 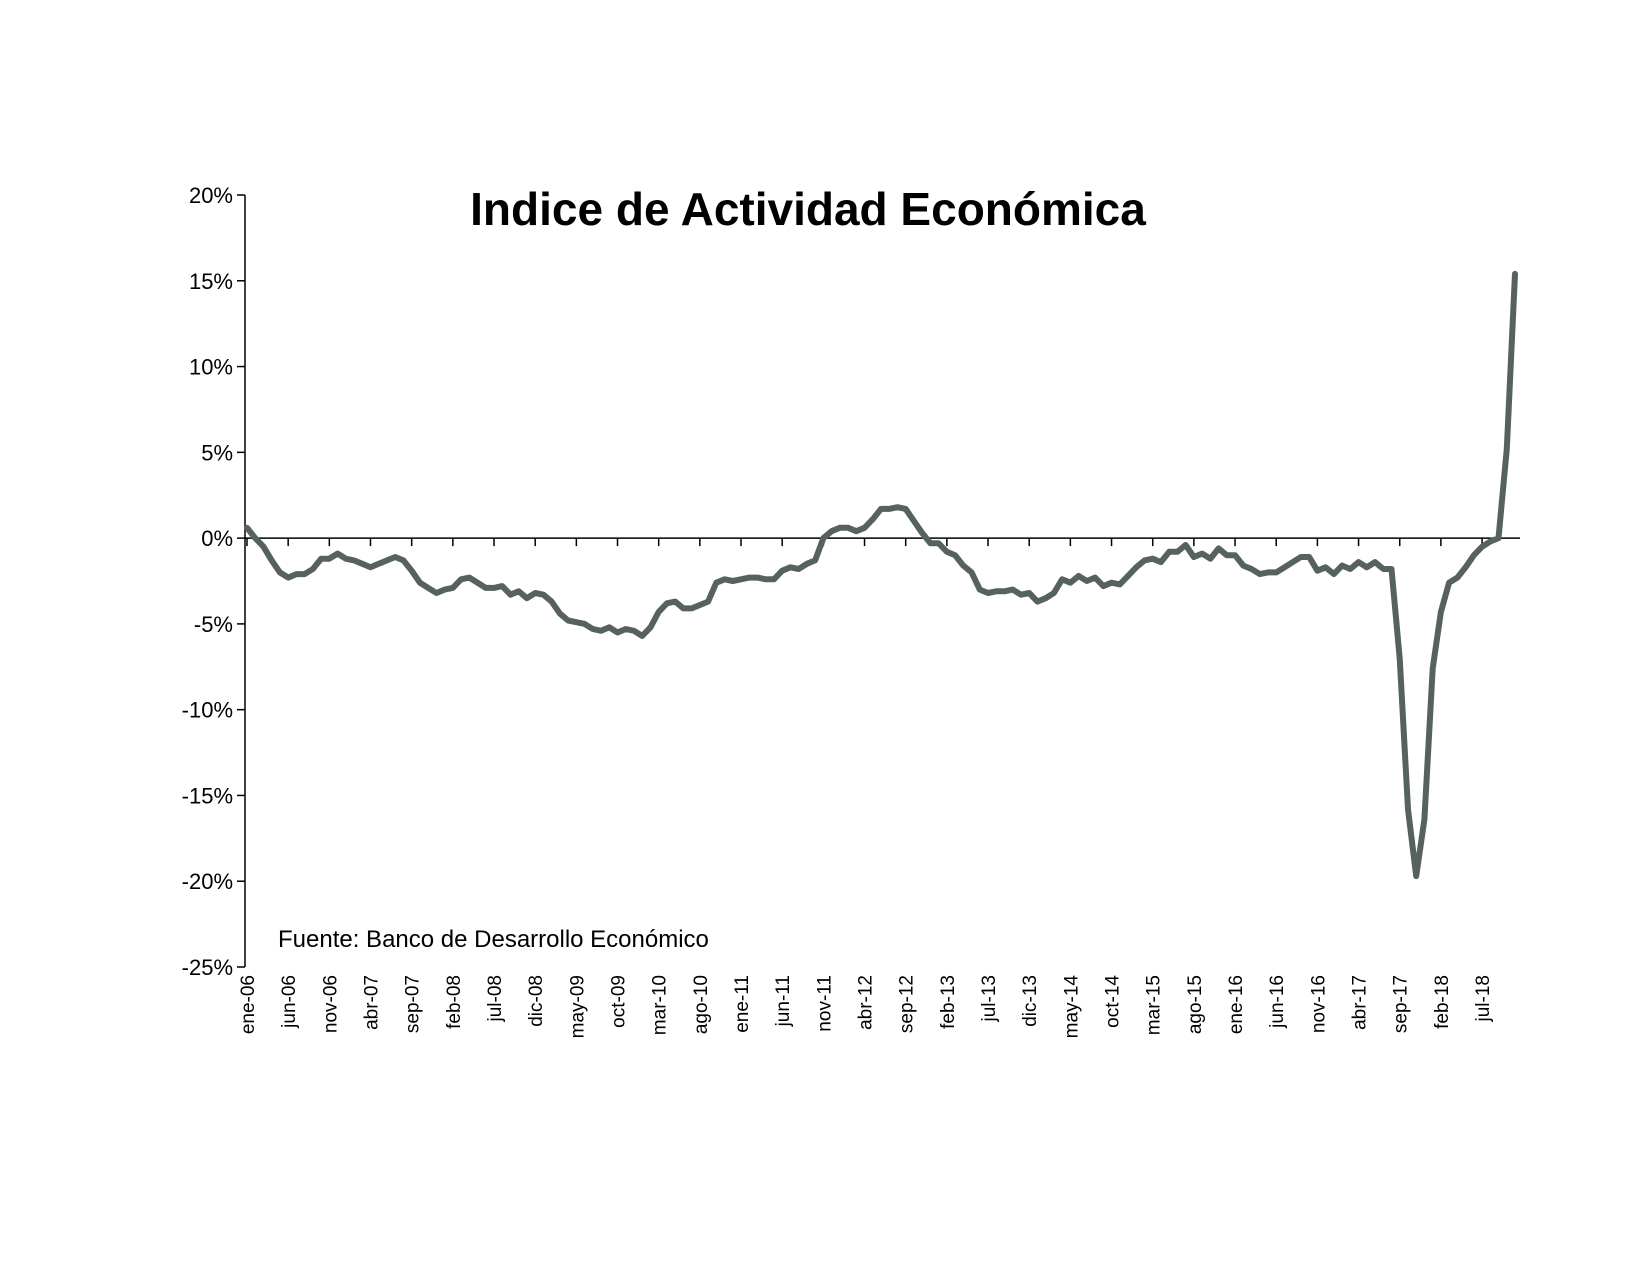 What do you see at coordinates (742, 1004) in the screenshot?
I see `x-tick-label: ene-11` at bounding box center [742, 1004].